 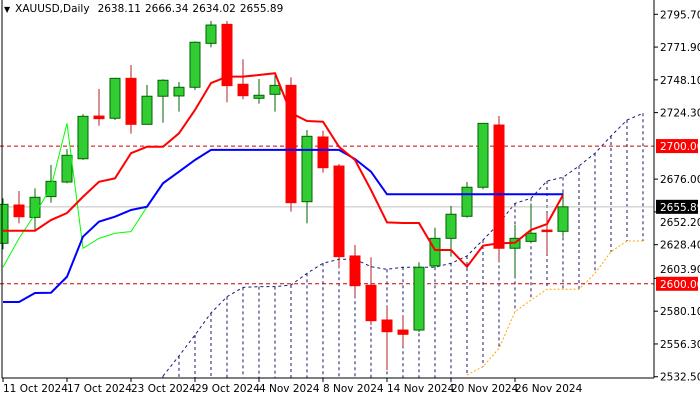 What do you see at coordinates (680, 208) in the screenshot?
I see `current-price-label: 2655.89` at bounding box center [680, 208].